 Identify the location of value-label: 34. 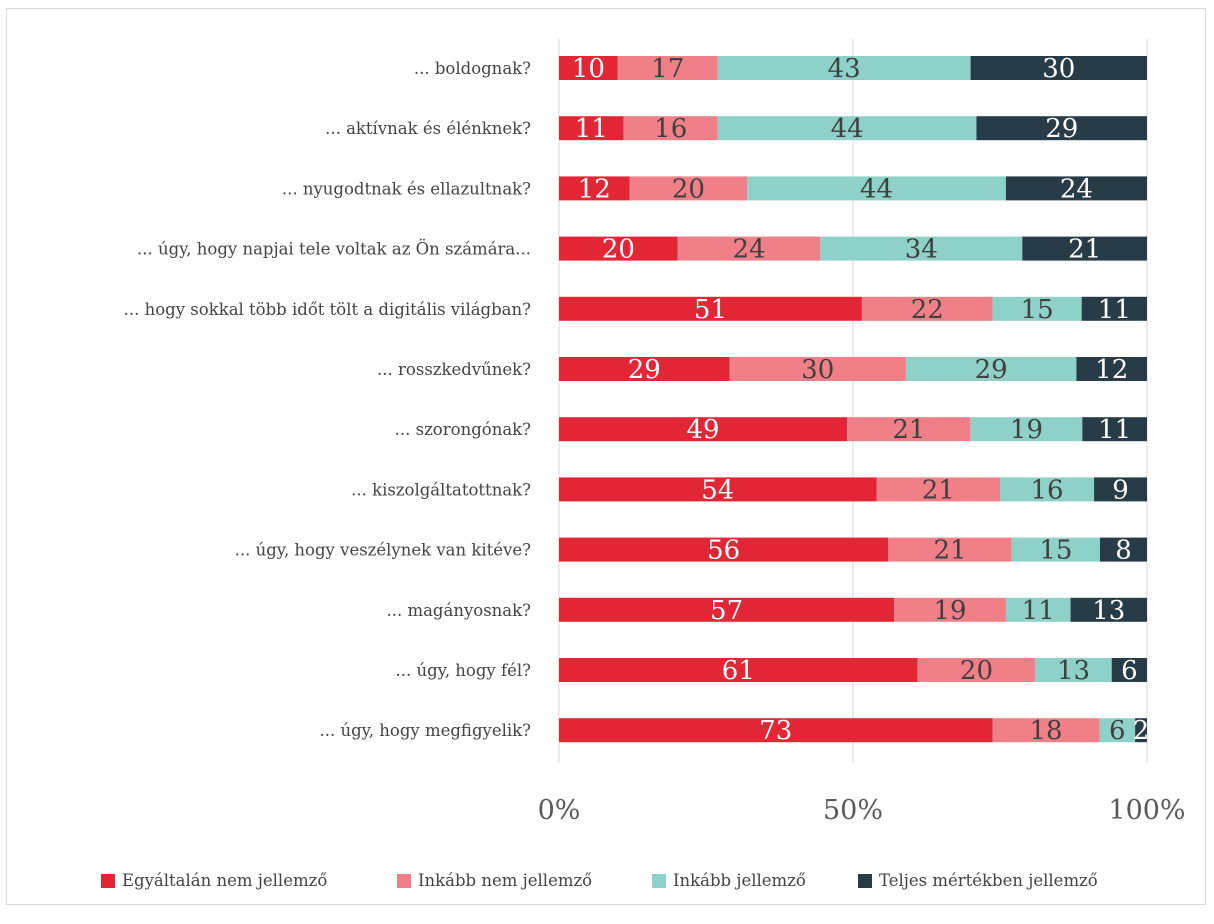
(921, 250).